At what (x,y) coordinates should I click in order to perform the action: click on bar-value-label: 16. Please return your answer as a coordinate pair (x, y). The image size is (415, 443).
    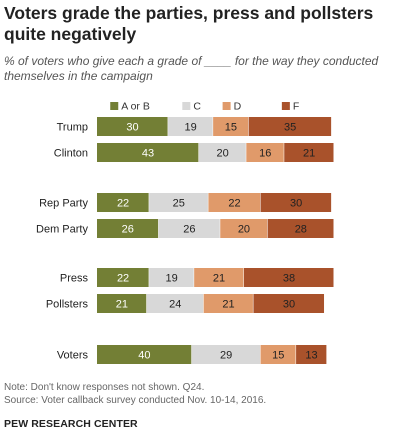
    Looking at the image, I should click on (265, 154).